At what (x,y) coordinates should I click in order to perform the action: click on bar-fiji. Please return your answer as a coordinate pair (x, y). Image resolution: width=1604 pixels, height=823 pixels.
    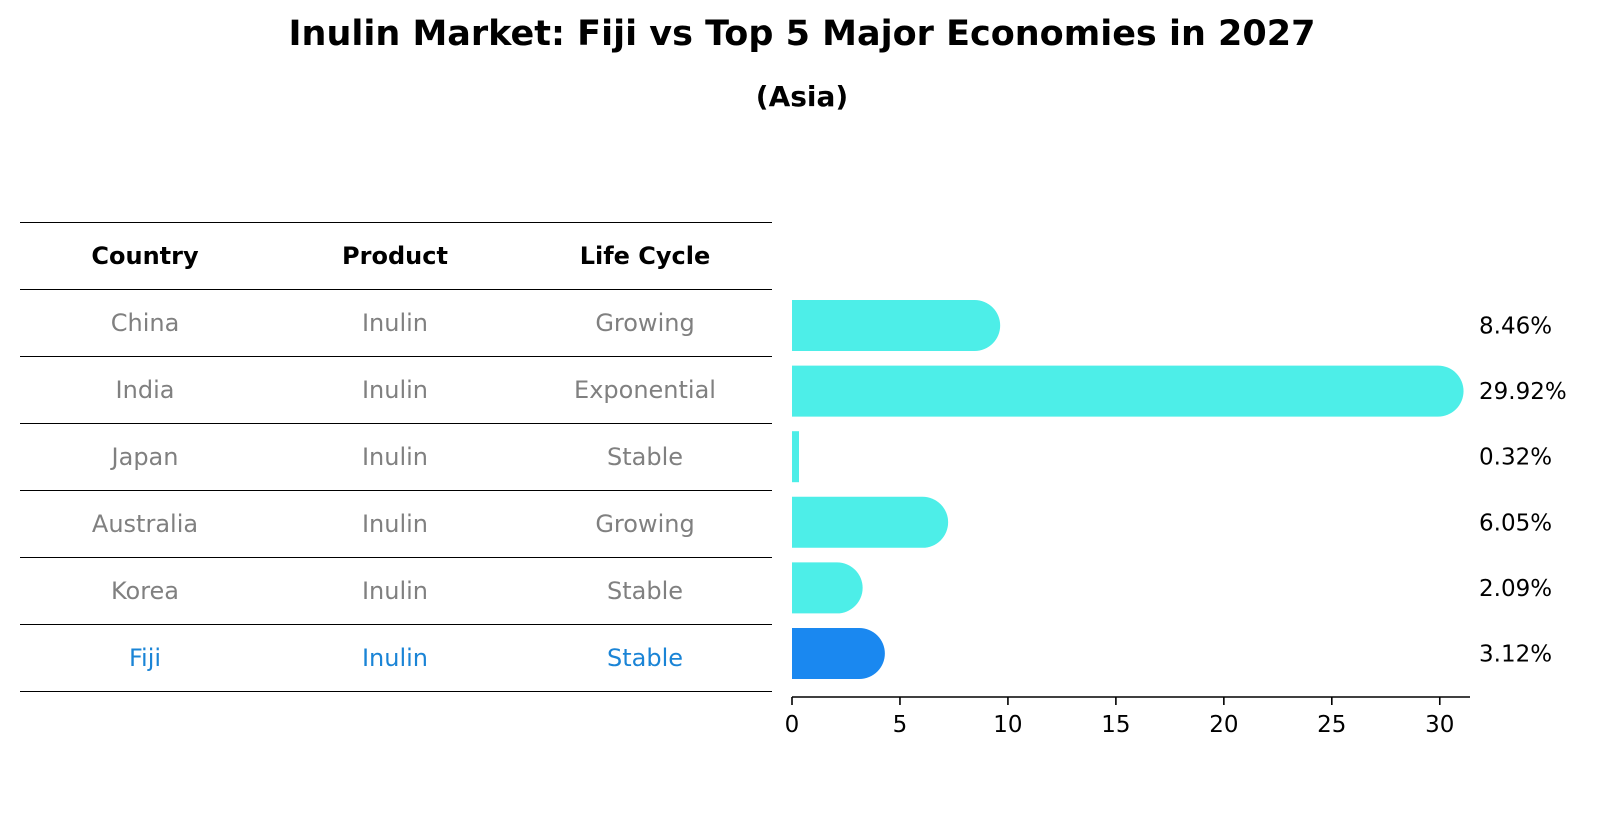
    Looking at the image, I should click on (838, 653).